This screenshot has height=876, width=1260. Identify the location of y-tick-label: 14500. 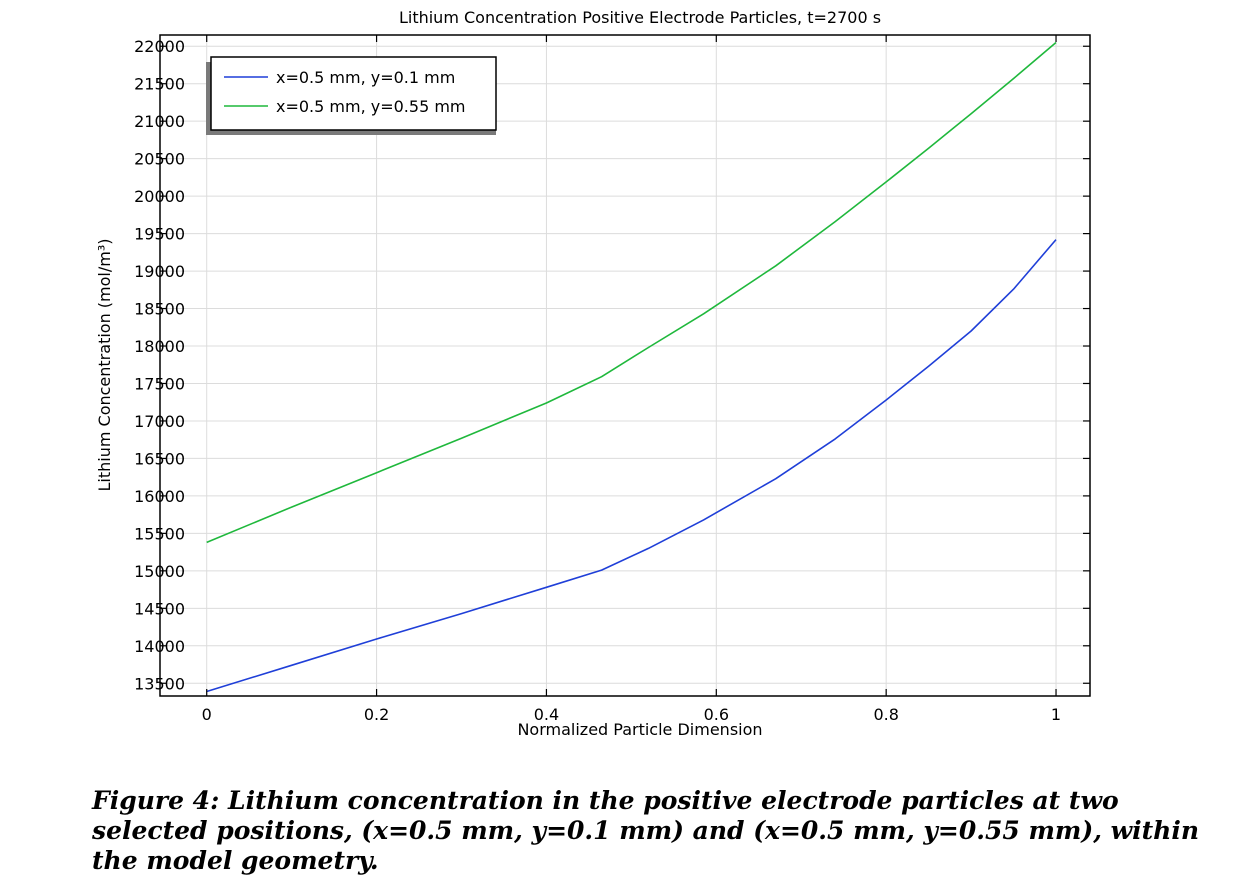
(159, 608).